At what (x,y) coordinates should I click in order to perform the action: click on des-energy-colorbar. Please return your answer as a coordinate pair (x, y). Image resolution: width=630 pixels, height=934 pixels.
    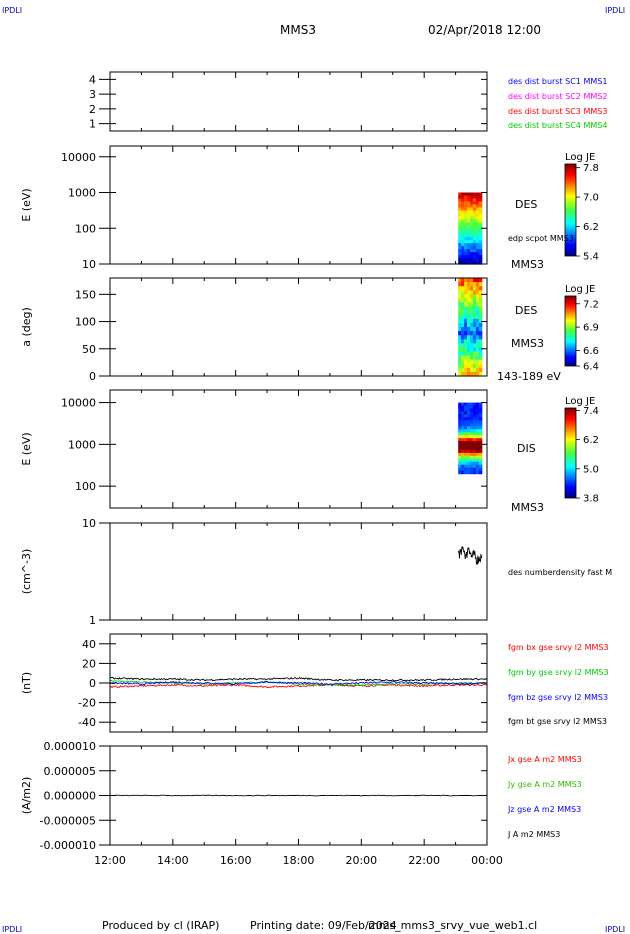
    Looking at the image, I should click on (570, 210).